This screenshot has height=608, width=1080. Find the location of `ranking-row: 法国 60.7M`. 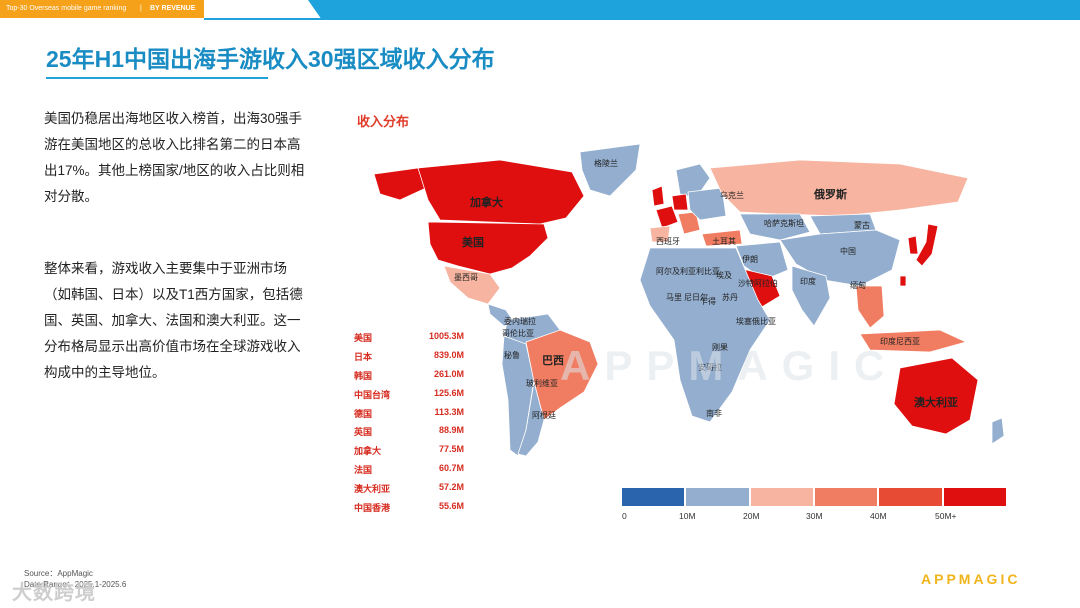

ranking-row: 法国 60.7M is located at coordinates (409, 472).